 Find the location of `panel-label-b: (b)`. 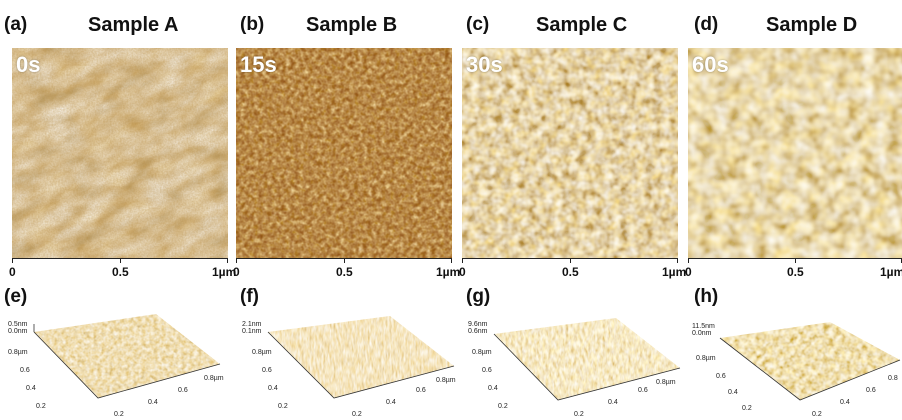

panel-label-b: (b) is located at coordinates (252, 24).